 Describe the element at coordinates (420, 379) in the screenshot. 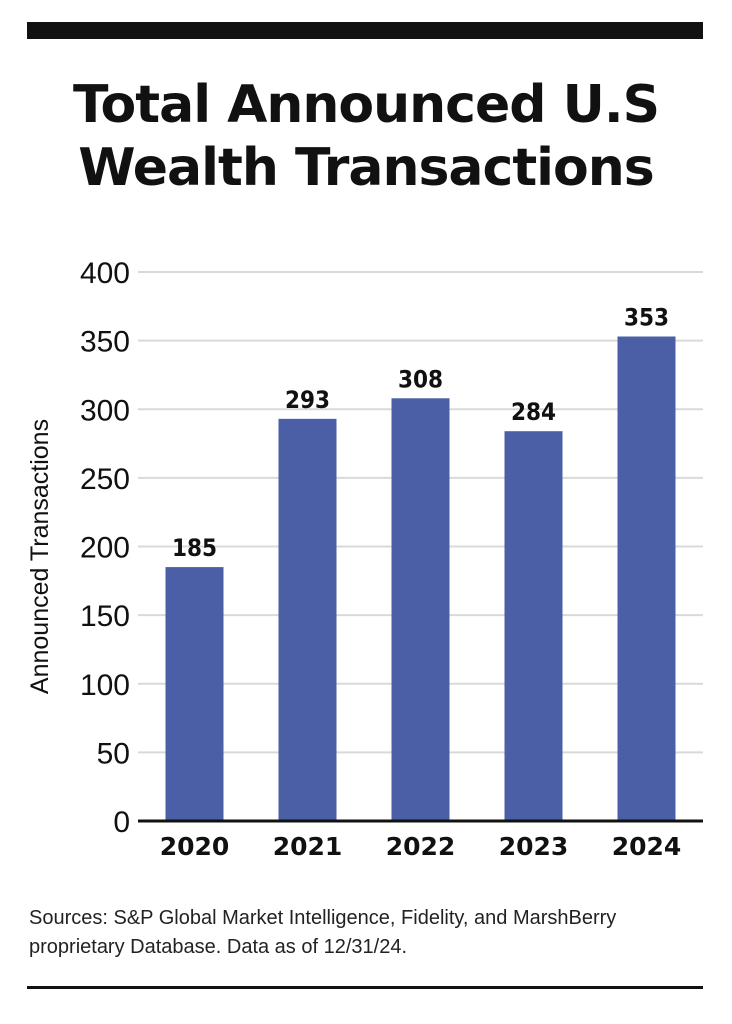

I see `data-label: 308` at that location.